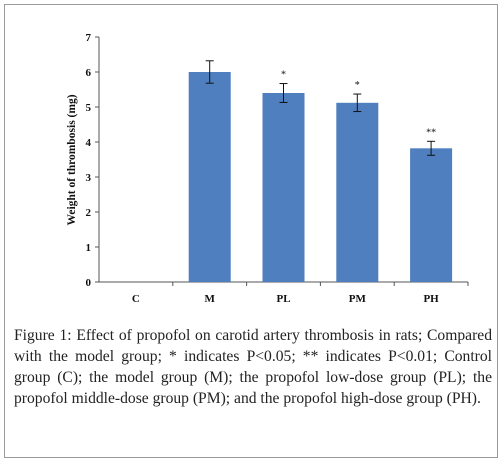 The image size is (504, 462). I want to click on bar-m, so click(209, 177).